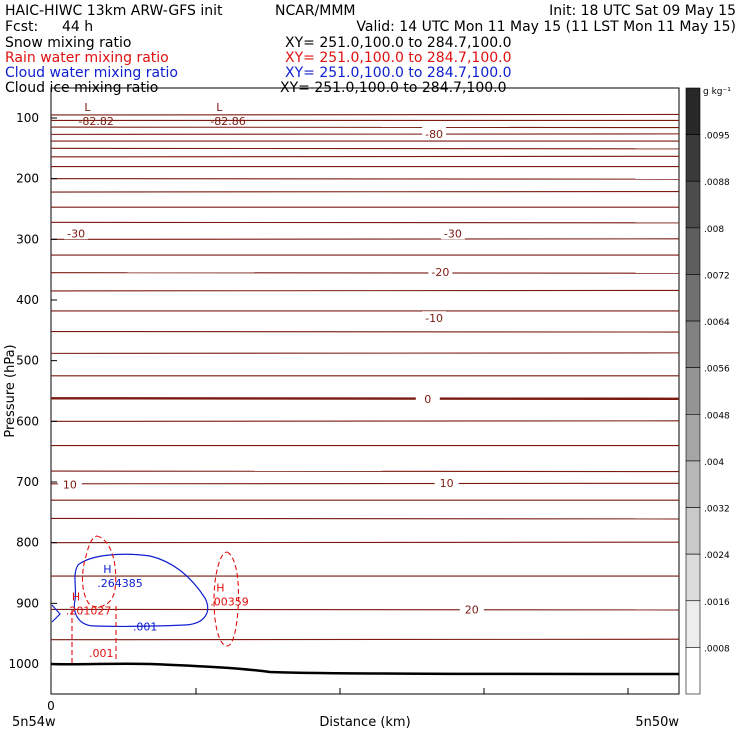 The height and width of the screenshot is (740, 740). Describe the element at coordinates (714, 463) in the screenshot. I see `colorbar-label: .004` at that location.